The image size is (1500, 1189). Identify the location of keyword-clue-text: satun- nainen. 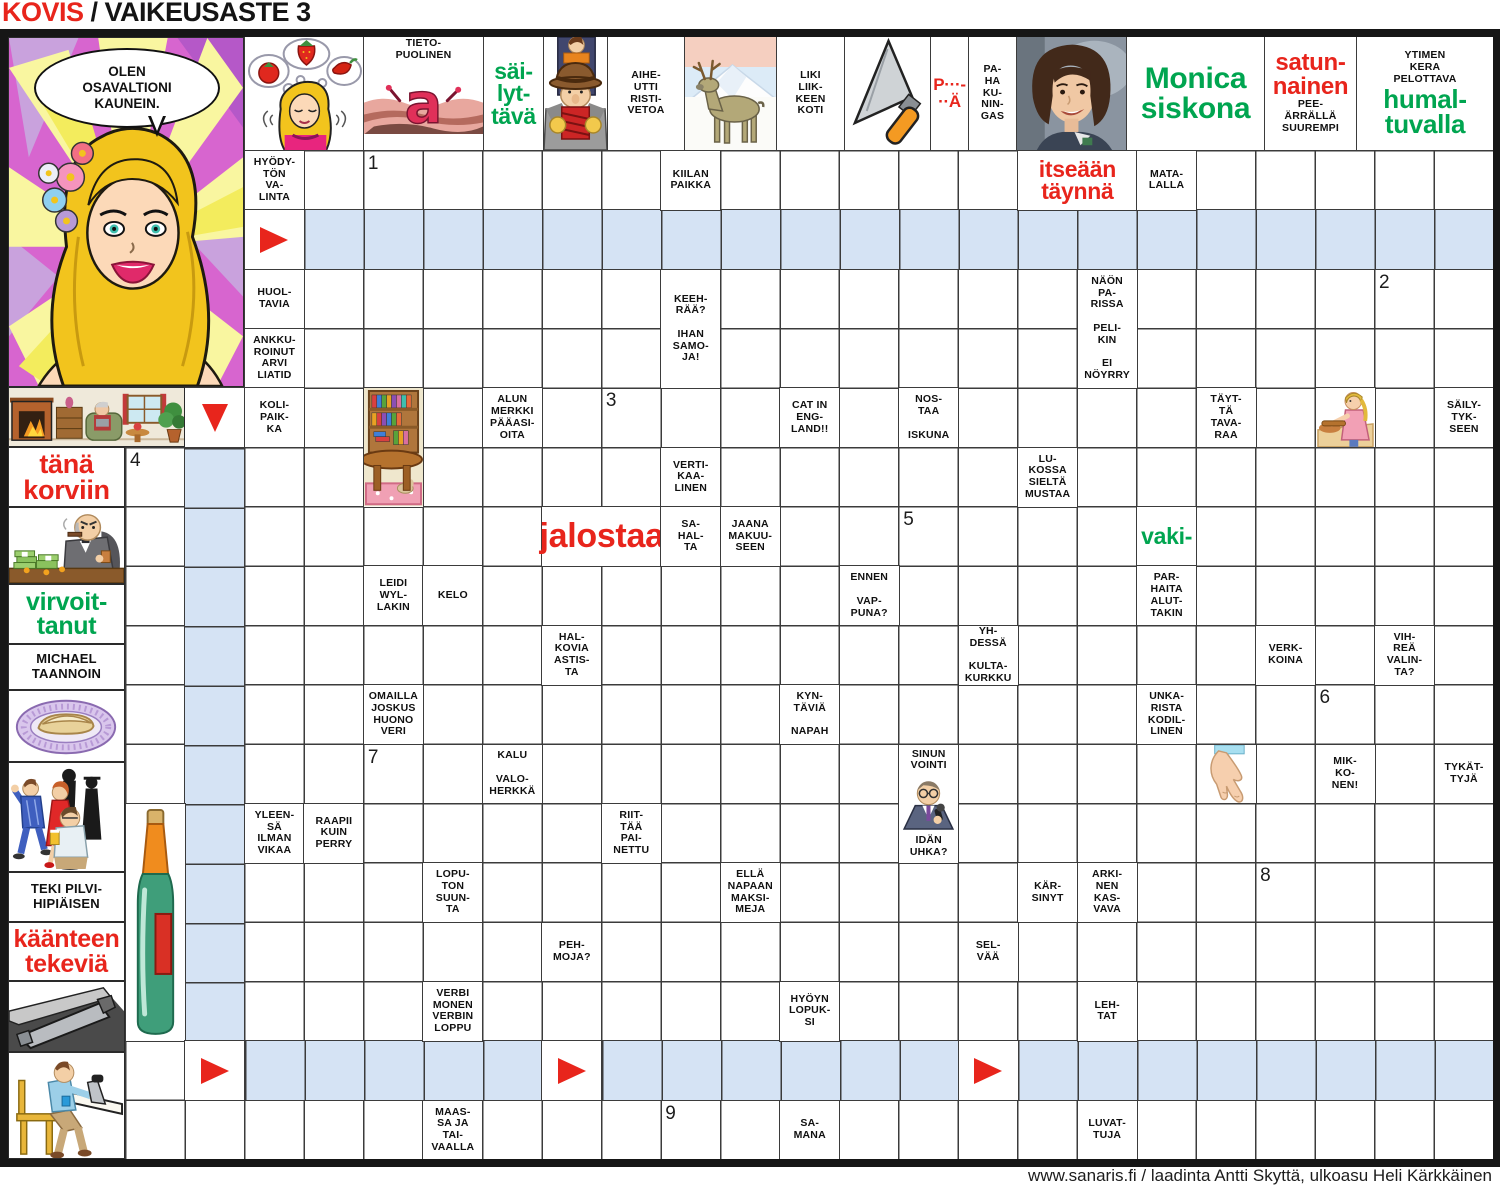
(1310, 74).